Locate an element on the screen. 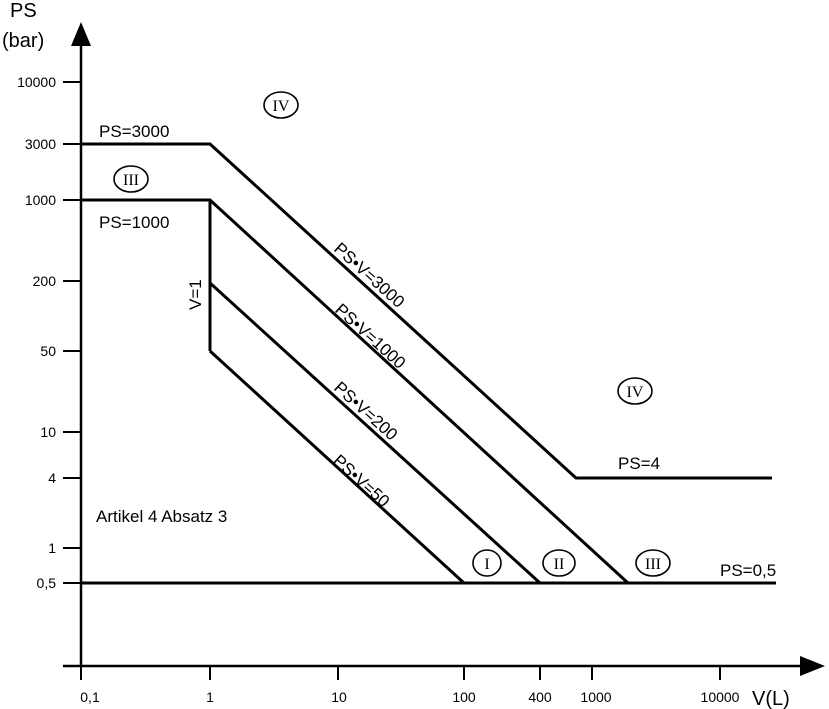  y-tick-label: 4 is located at coordinates (52, 478).